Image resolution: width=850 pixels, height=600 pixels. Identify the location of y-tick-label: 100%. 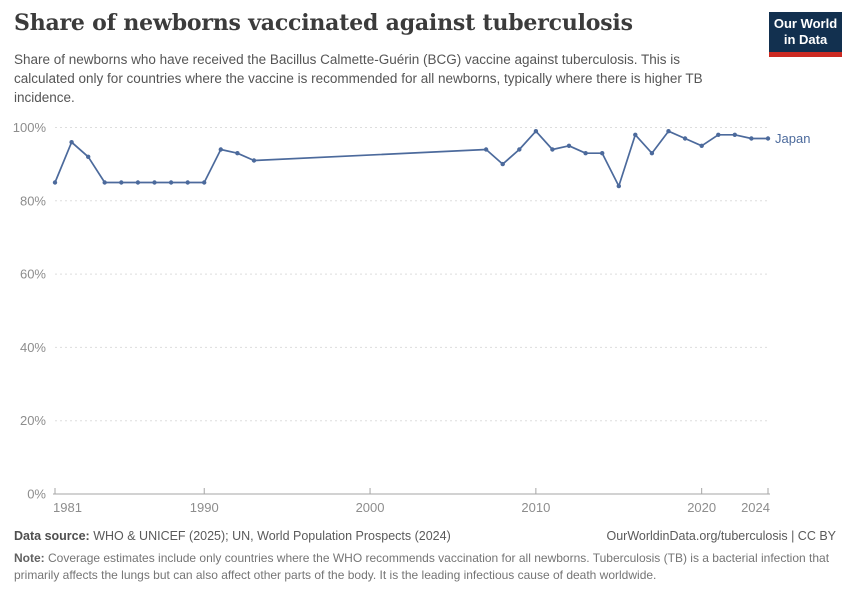
(30, 127).